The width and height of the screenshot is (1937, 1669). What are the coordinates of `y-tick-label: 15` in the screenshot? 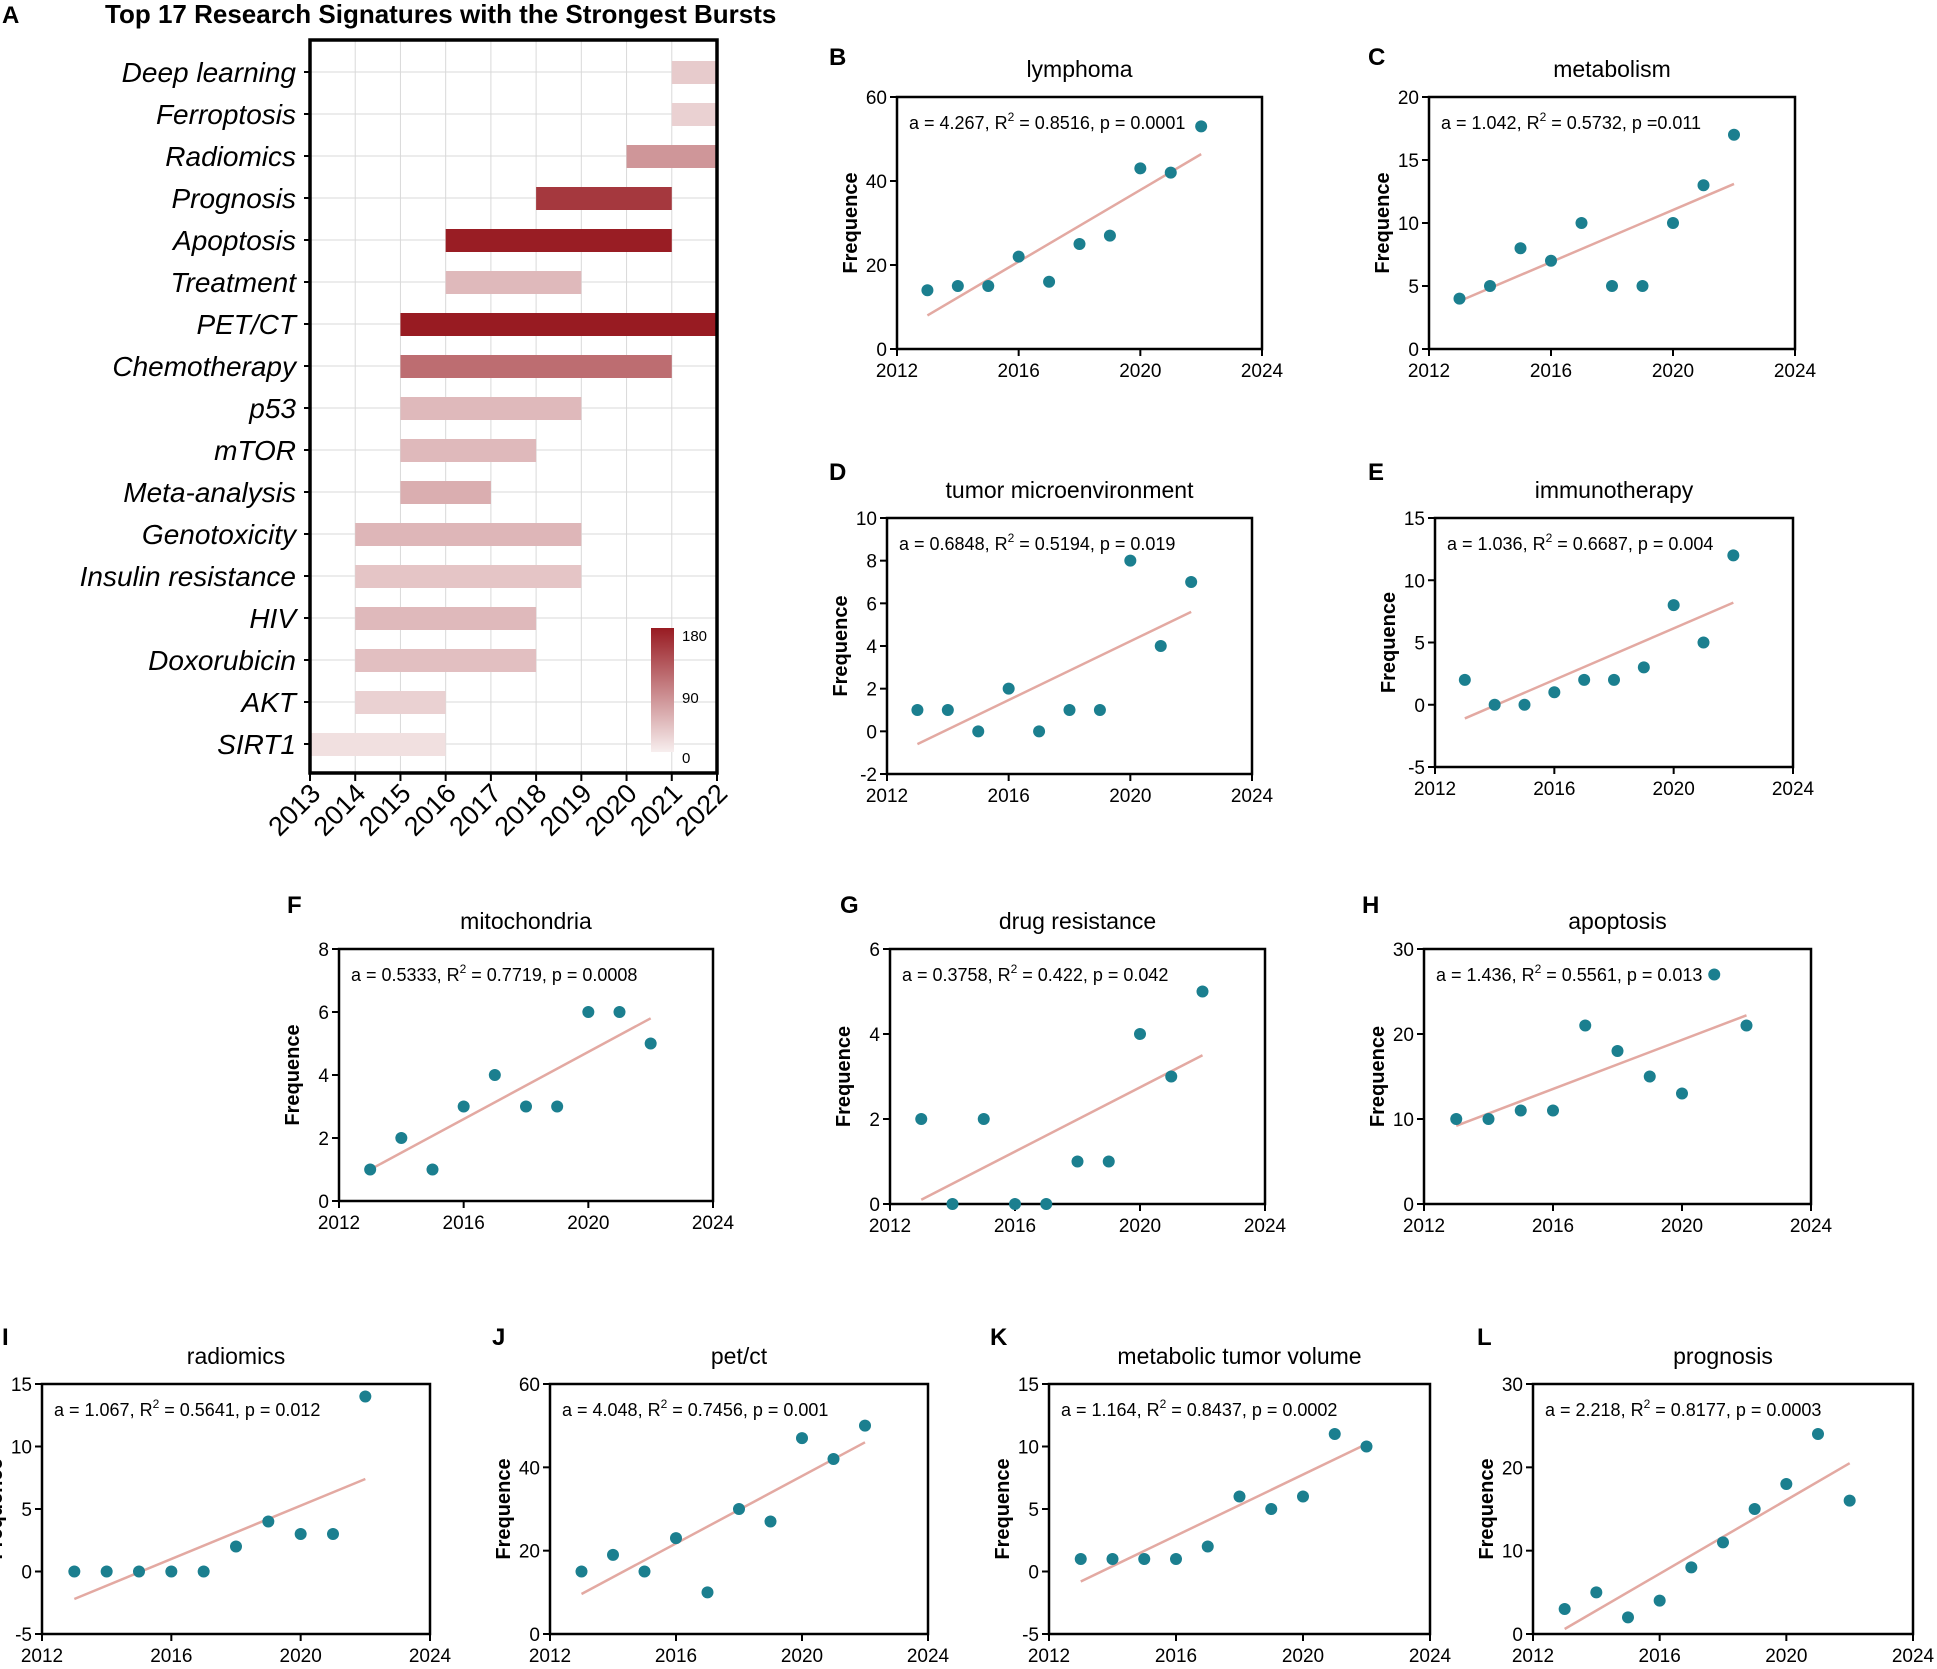 It's located at (1408, 161).